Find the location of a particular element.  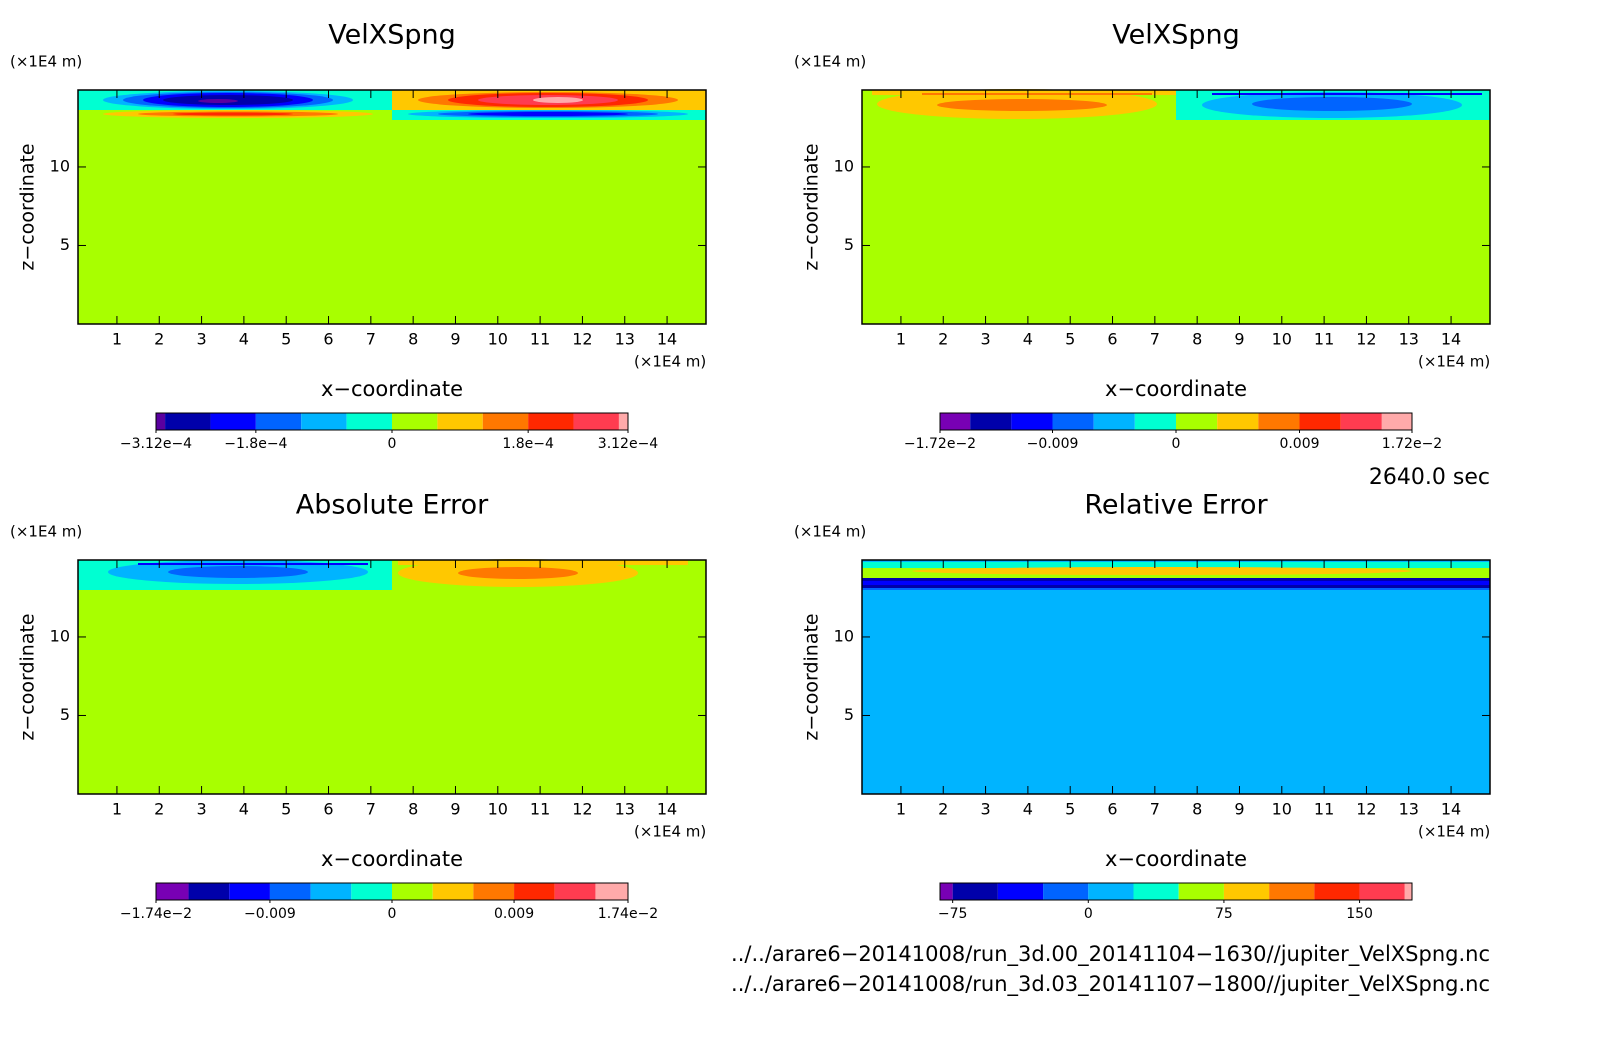

colorbar-tick-label: −1.74e−2 is located at coordinates (156, 914).